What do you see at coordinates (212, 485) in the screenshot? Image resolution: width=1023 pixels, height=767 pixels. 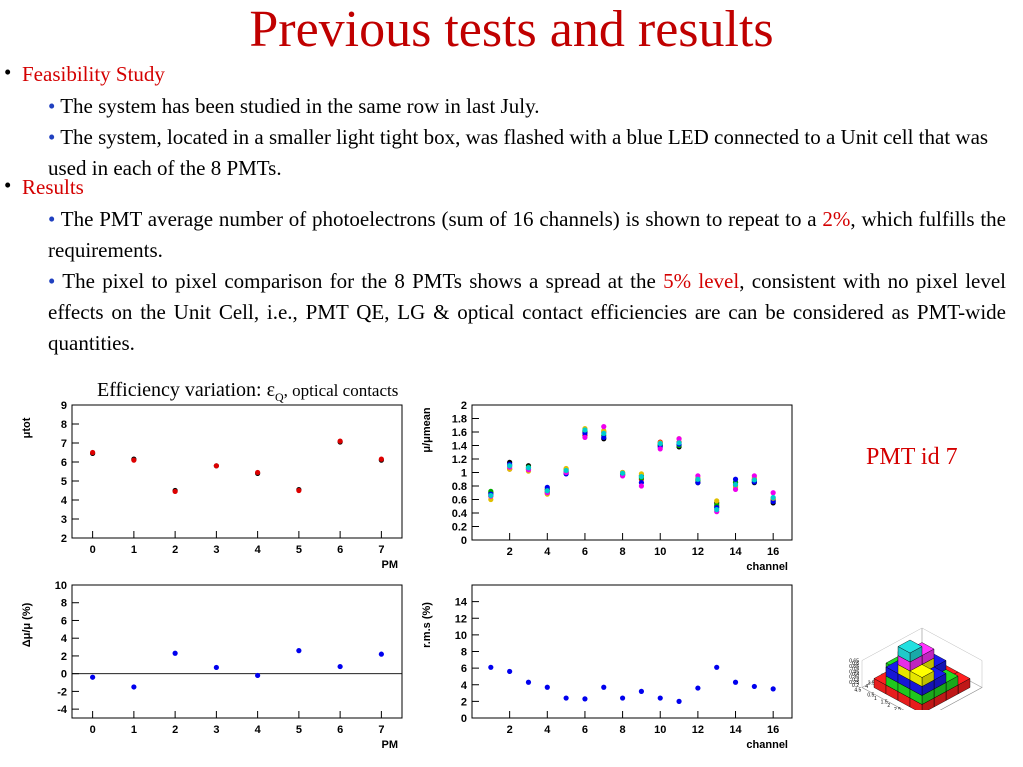 I see `chart-1: 2 3 4 5 6 7 8 9 0 1 2 3 4 5 6 7 PM μtot` at bounding box center [212, 485].